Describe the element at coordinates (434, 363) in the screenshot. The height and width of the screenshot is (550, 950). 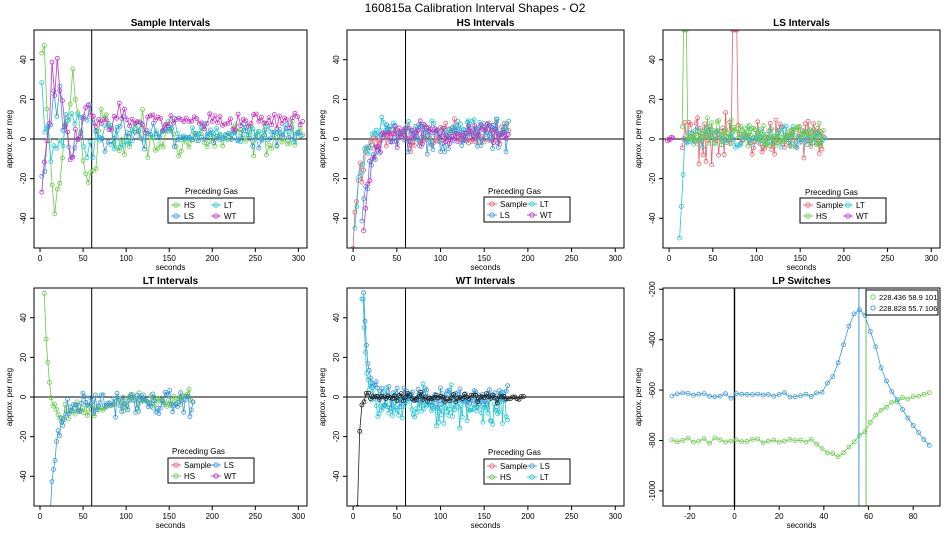
I see `series-line-LT` at that location.